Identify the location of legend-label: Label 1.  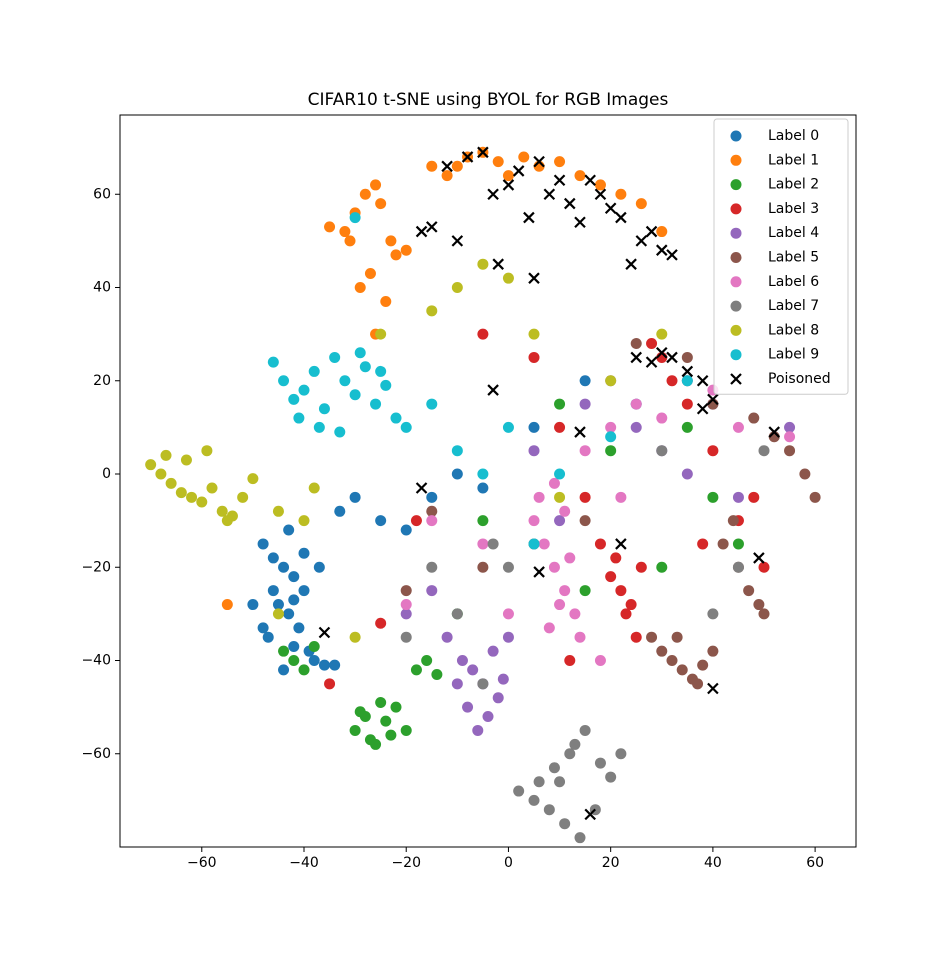
(793, 160).